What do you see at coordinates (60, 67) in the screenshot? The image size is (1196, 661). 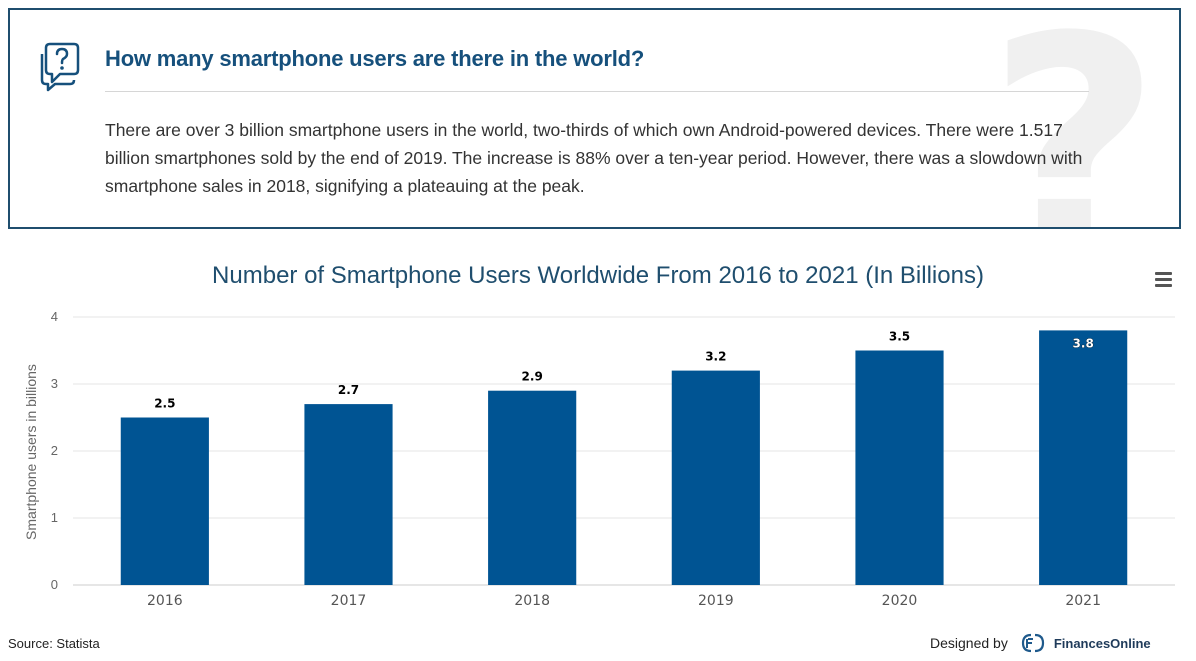 I see `question-chat-bubble-icon` at bounding box center [60, 67].